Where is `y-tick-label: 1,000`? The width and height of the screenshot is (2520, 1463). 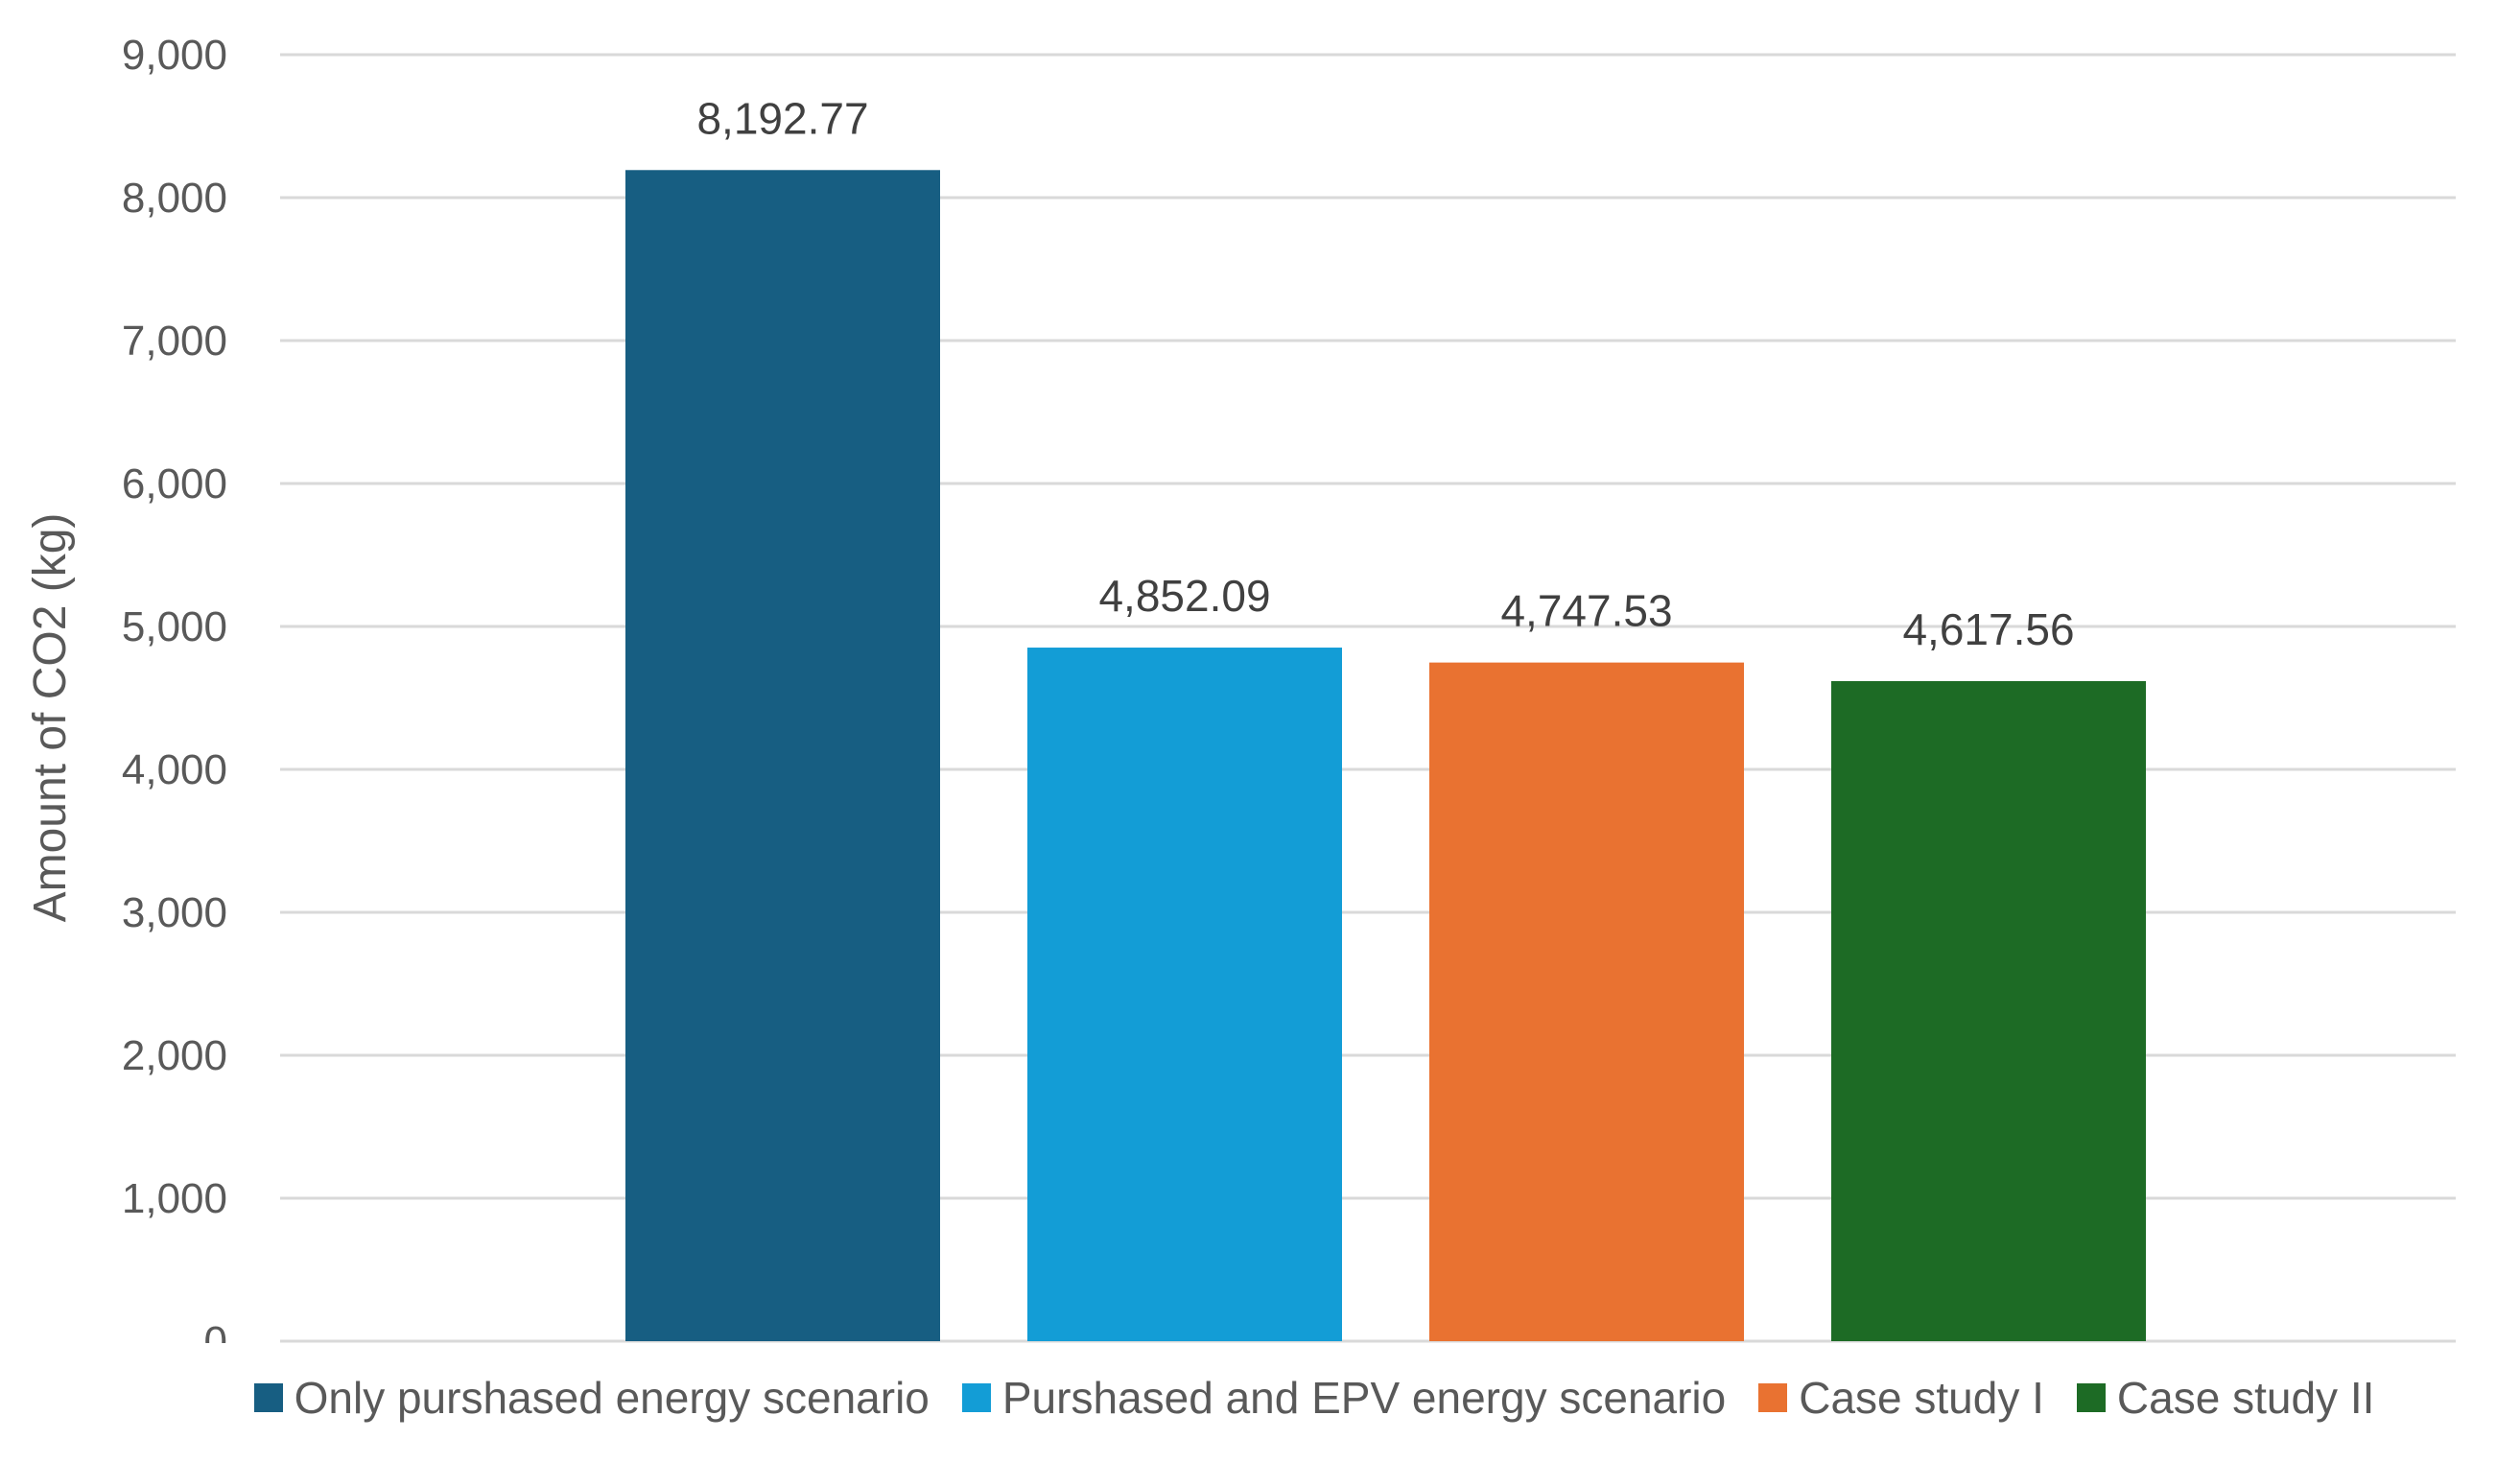
y-tick-label: 1,000 is located at coordinates (174, 1198).